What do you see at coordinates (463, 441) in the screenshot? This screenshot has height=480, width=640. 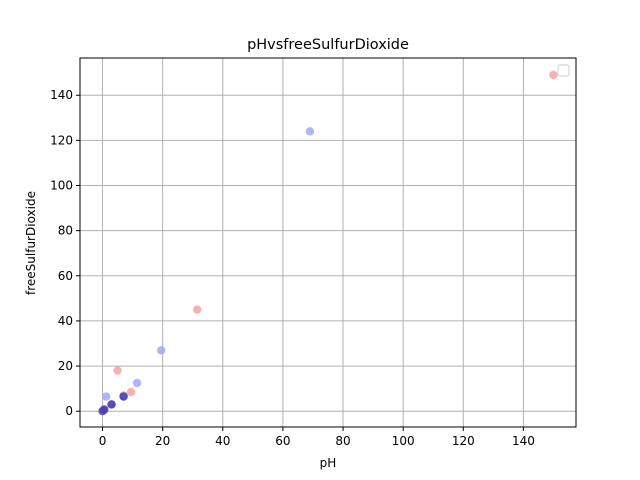 I see `x-tick-label: 120` at bounding box center [463, 441].